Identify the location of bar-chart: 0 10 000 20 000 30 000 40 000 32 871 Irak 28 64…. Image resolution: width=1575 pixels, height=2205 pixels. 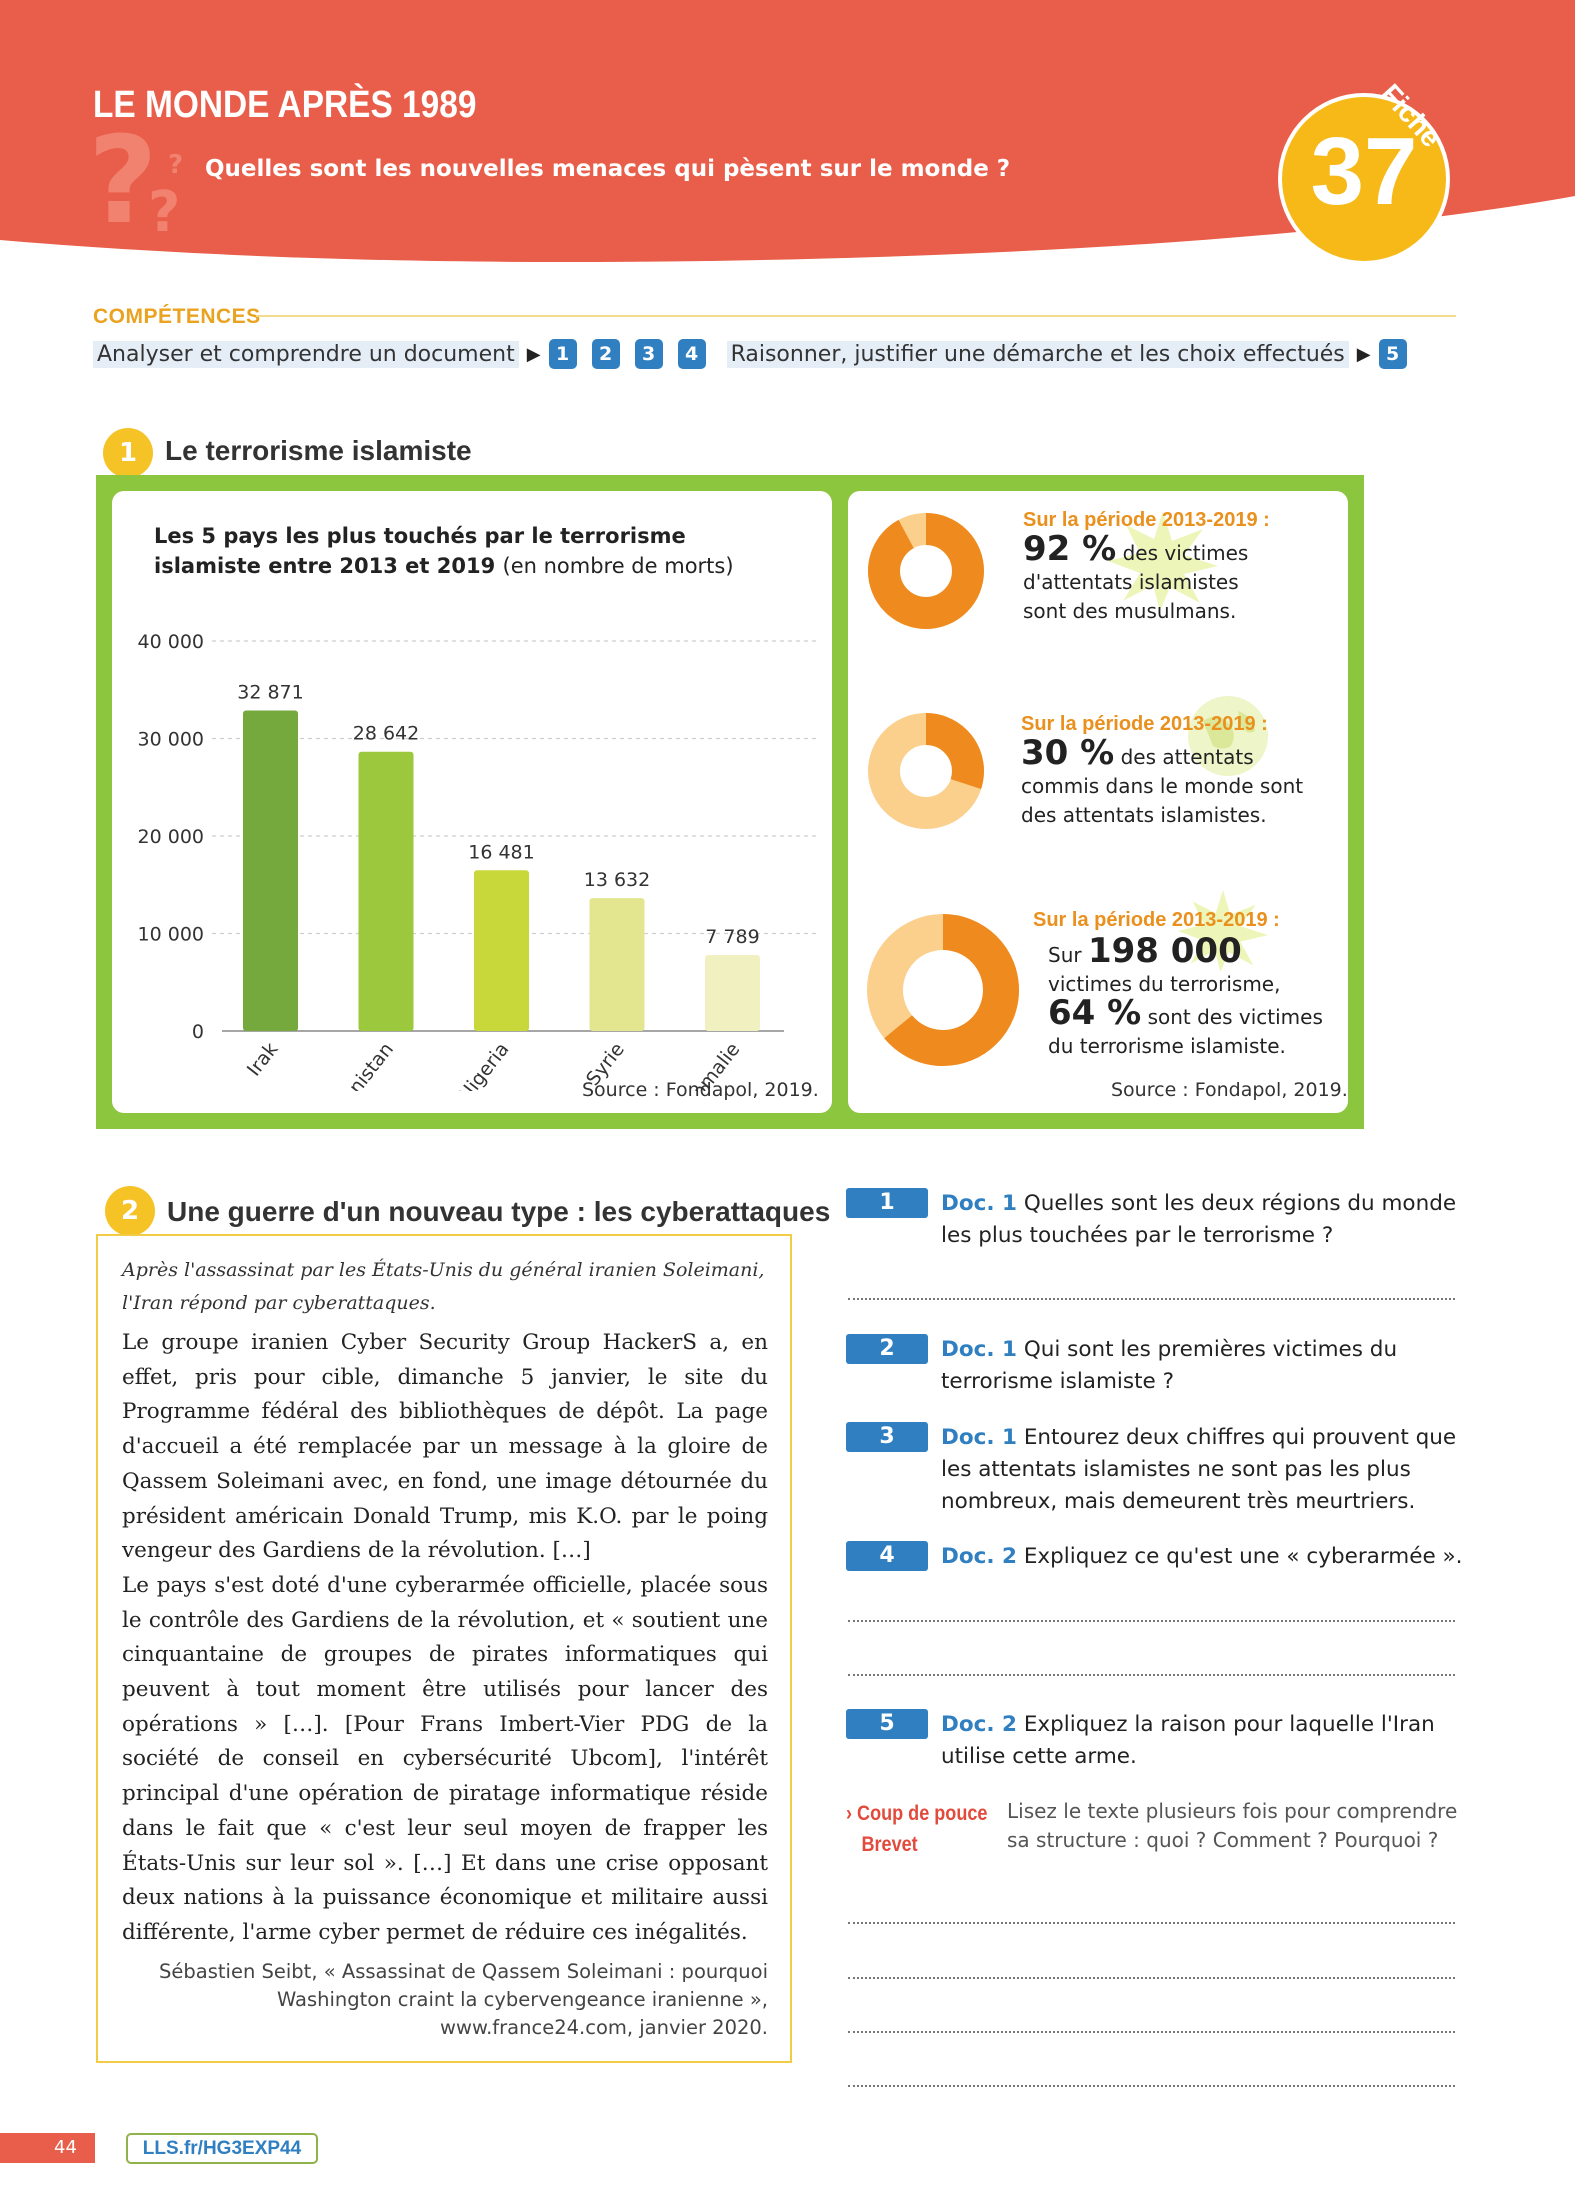
(477, 861).